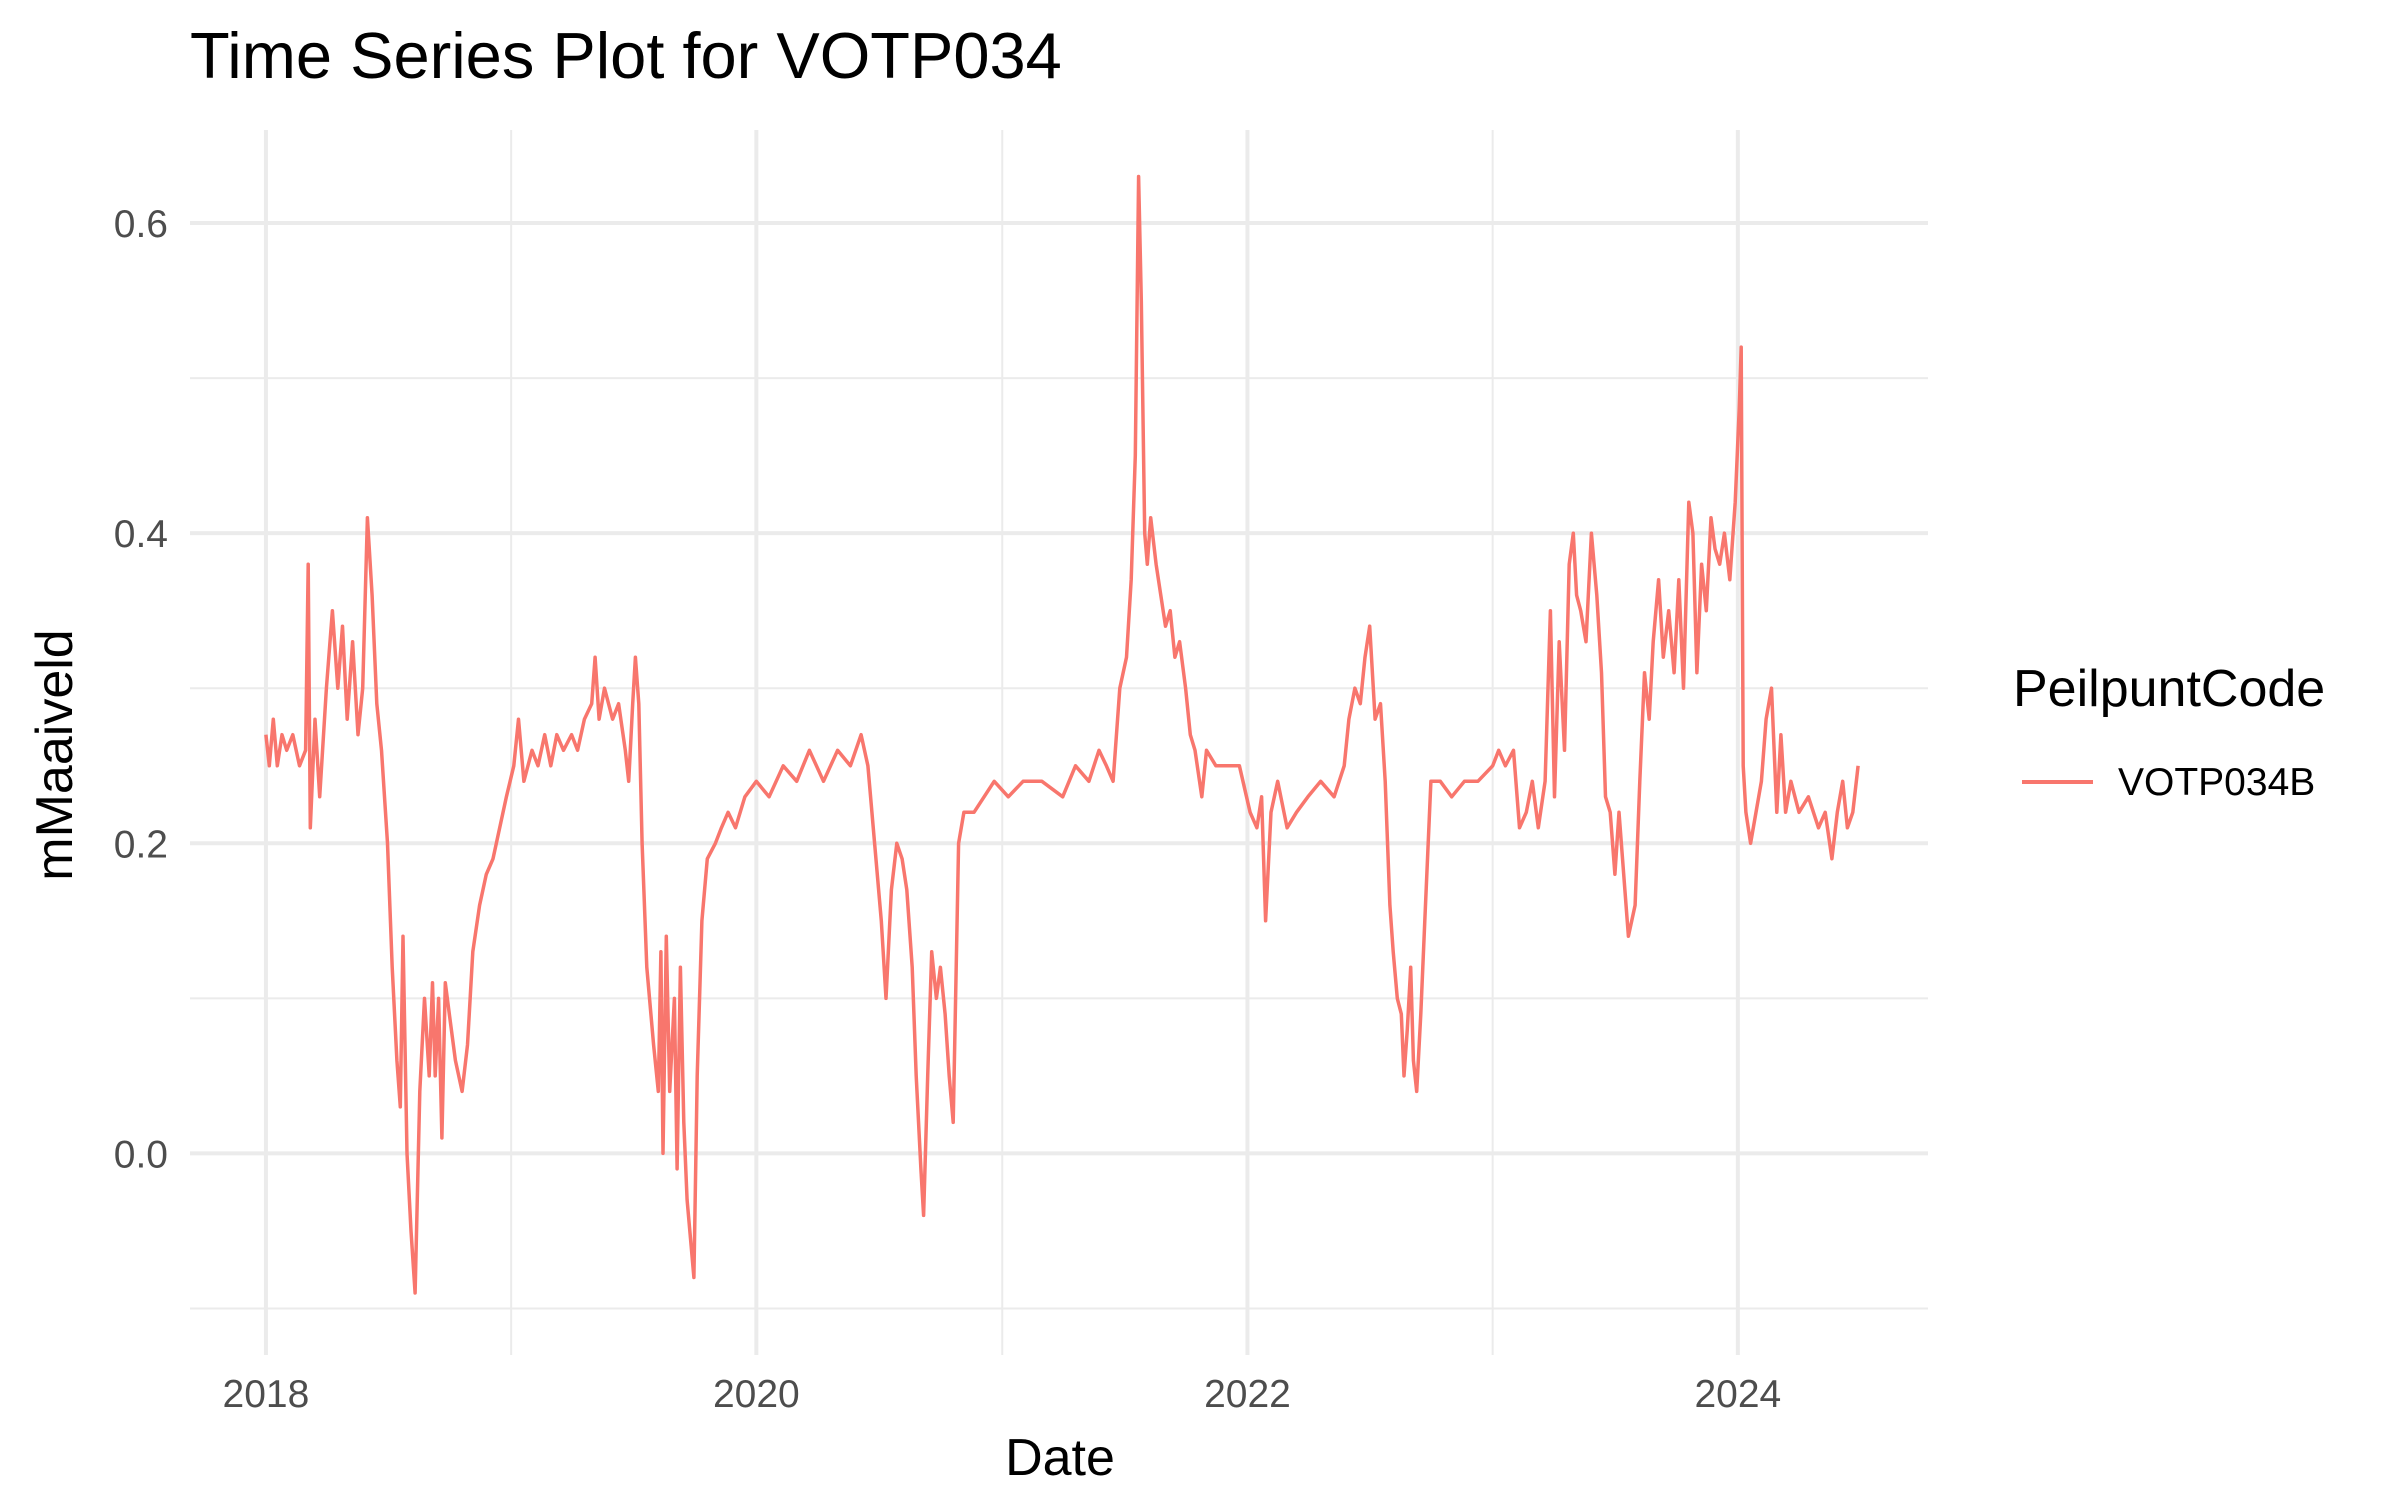 This screenshot has width=2400, height=1500. Describe the element at coordinates (2216, 782) in the screenshot. I see `legend-label-votp034b: VOTP034B` at that location.